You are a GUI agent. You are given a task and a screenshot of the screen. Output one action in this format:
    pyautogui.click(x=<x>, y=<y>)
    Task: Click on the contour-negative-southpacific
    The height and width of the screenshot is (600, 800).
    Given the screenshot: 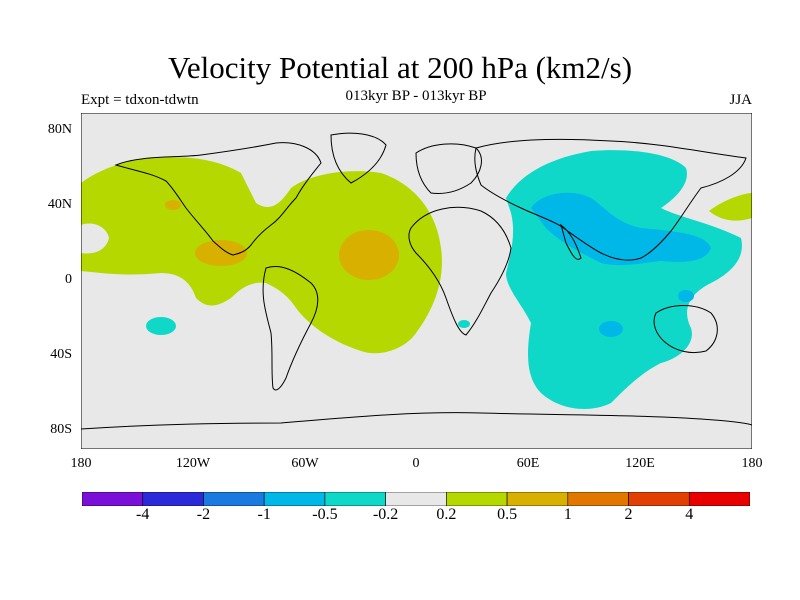 What is the action you would take?
    pyautogui.click(x=161, y=326)
    